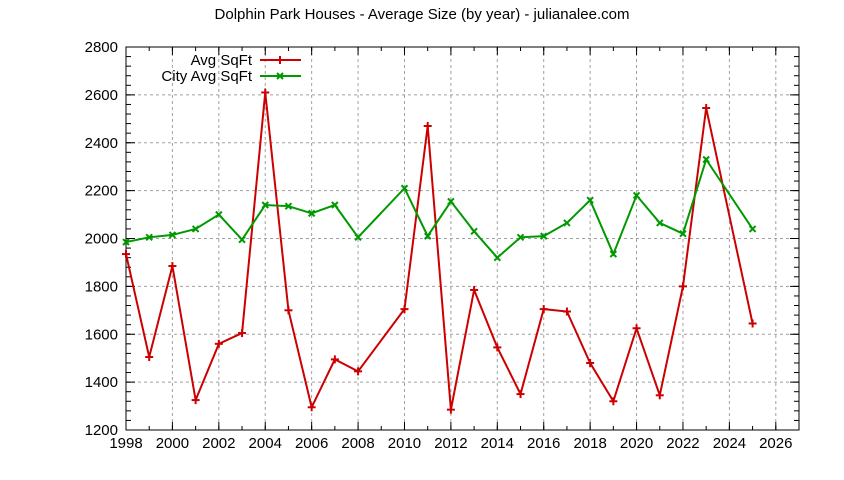 This screenshot has width=844, height=480. I want to click on y-tick-label: 1600, so click(101, 334).